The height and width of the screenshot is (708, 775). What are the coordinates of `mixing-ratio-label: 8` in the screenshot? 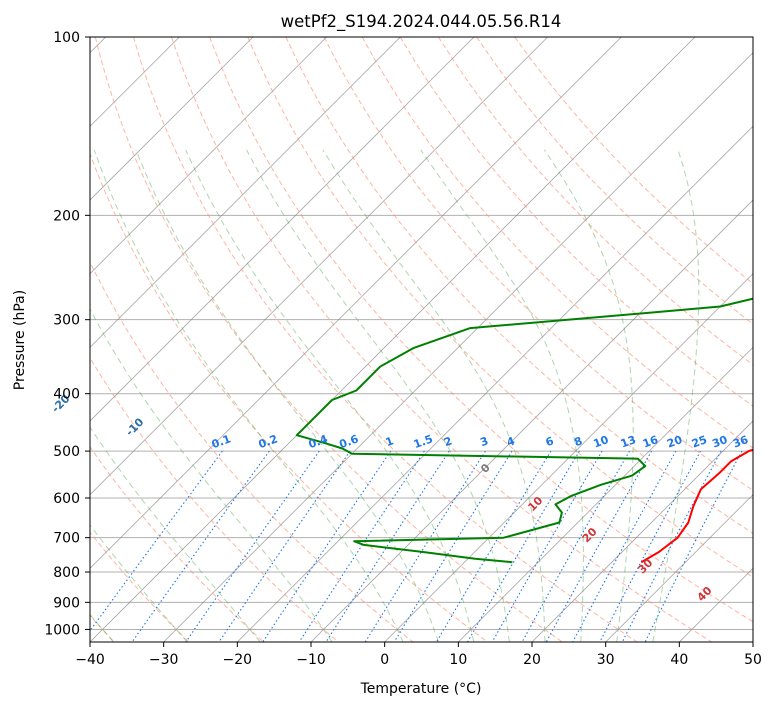 It's located at (578, 441).